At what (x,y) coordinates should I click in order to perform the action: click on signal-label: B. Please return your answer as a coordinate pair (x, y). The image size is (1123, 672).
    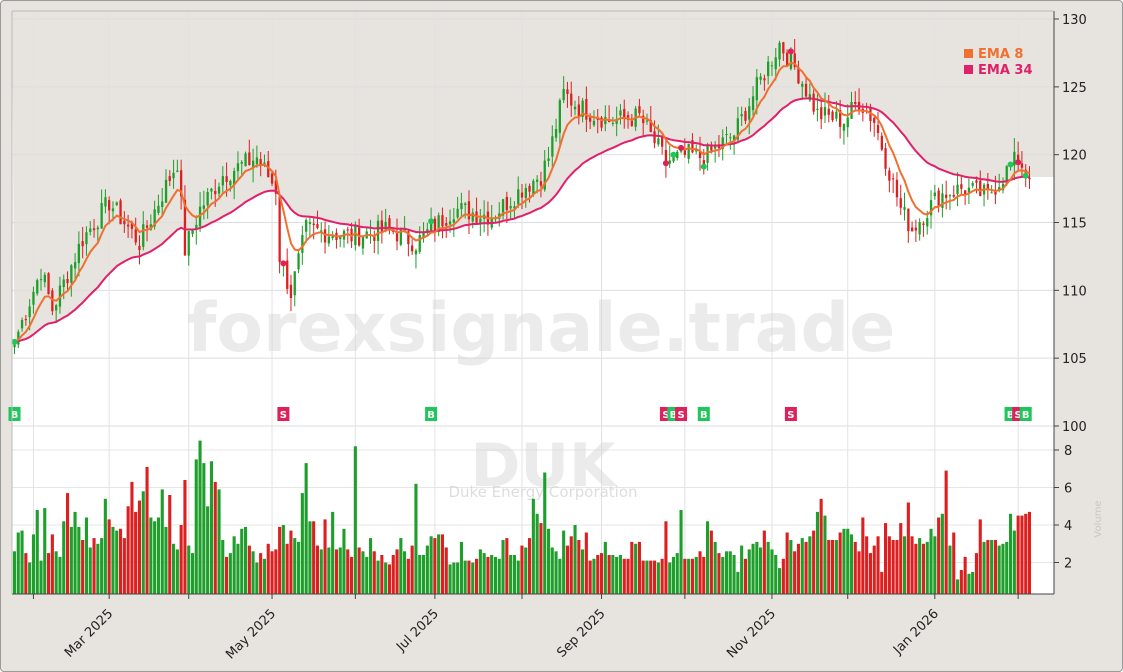
    Looking at the image, I should click on (15, 415).